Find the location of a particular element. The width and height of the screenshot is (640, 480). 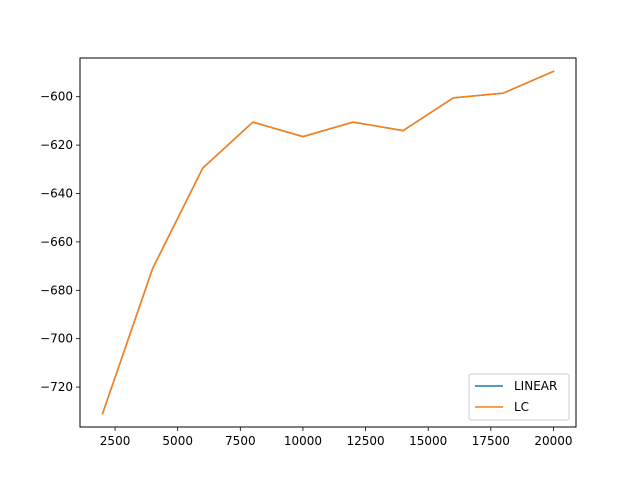

legend: LINEAR LC is located at coordinates (519, 397).